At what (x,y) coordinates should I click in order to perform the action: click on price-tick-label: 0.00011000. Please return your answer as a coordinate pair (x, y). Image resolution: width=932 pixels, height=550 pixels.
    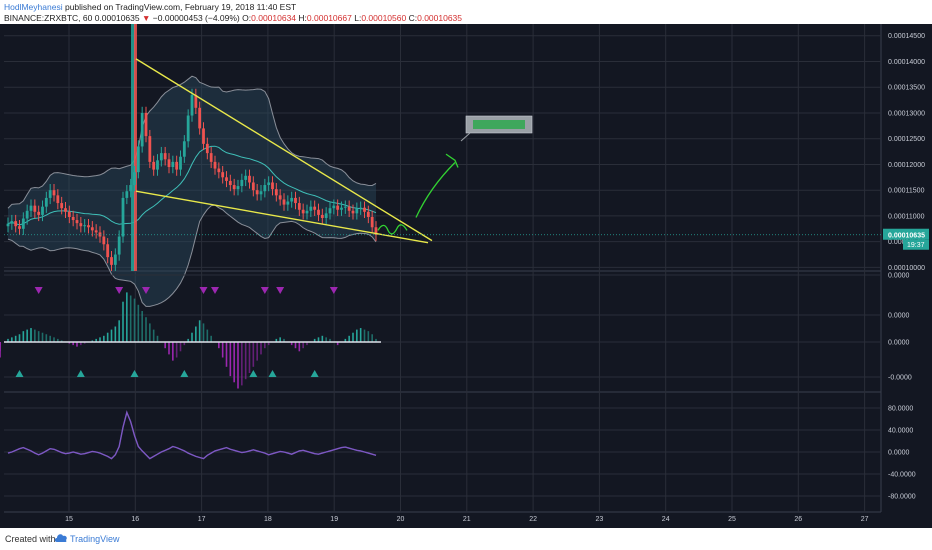
    Looking at the image, I should click on (906, 216).